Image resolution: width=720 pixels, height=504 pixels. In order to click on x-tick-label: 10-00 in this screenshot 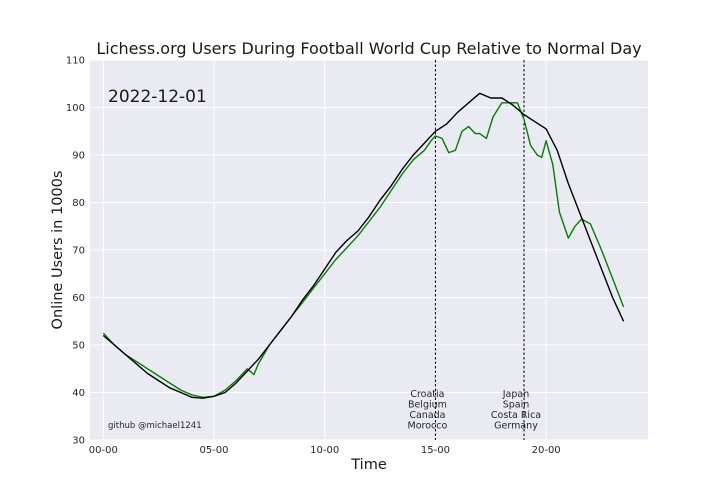, I will do `click(324, 450)`.